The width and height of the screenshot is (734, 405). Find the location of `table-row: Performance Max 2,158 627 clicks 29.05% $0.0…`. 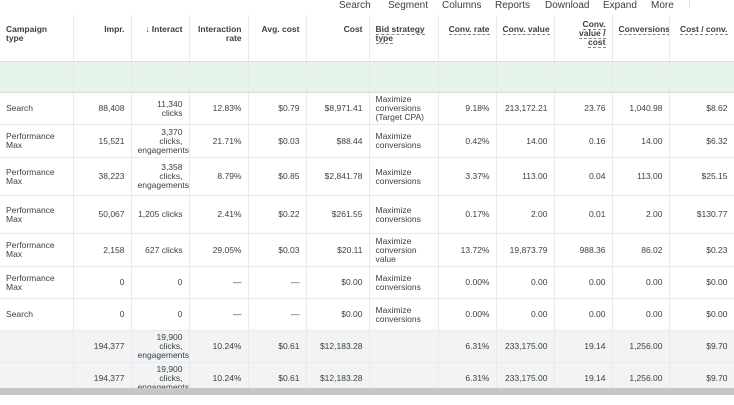

table-row: Performance Max 2,158 627 clicks 29.05% $0.0… is located at coordinates (367, 250).